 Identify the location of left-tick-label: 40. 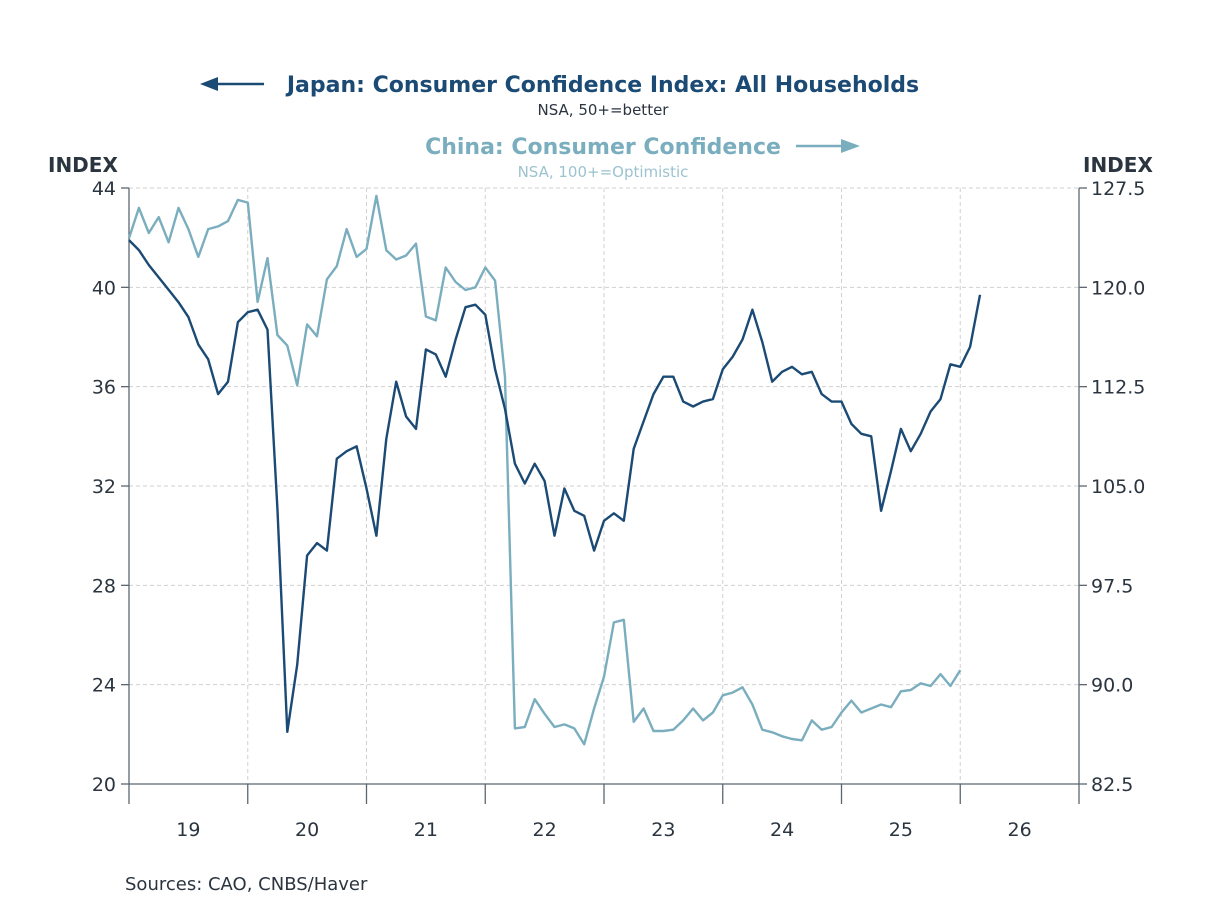
(104, 288).